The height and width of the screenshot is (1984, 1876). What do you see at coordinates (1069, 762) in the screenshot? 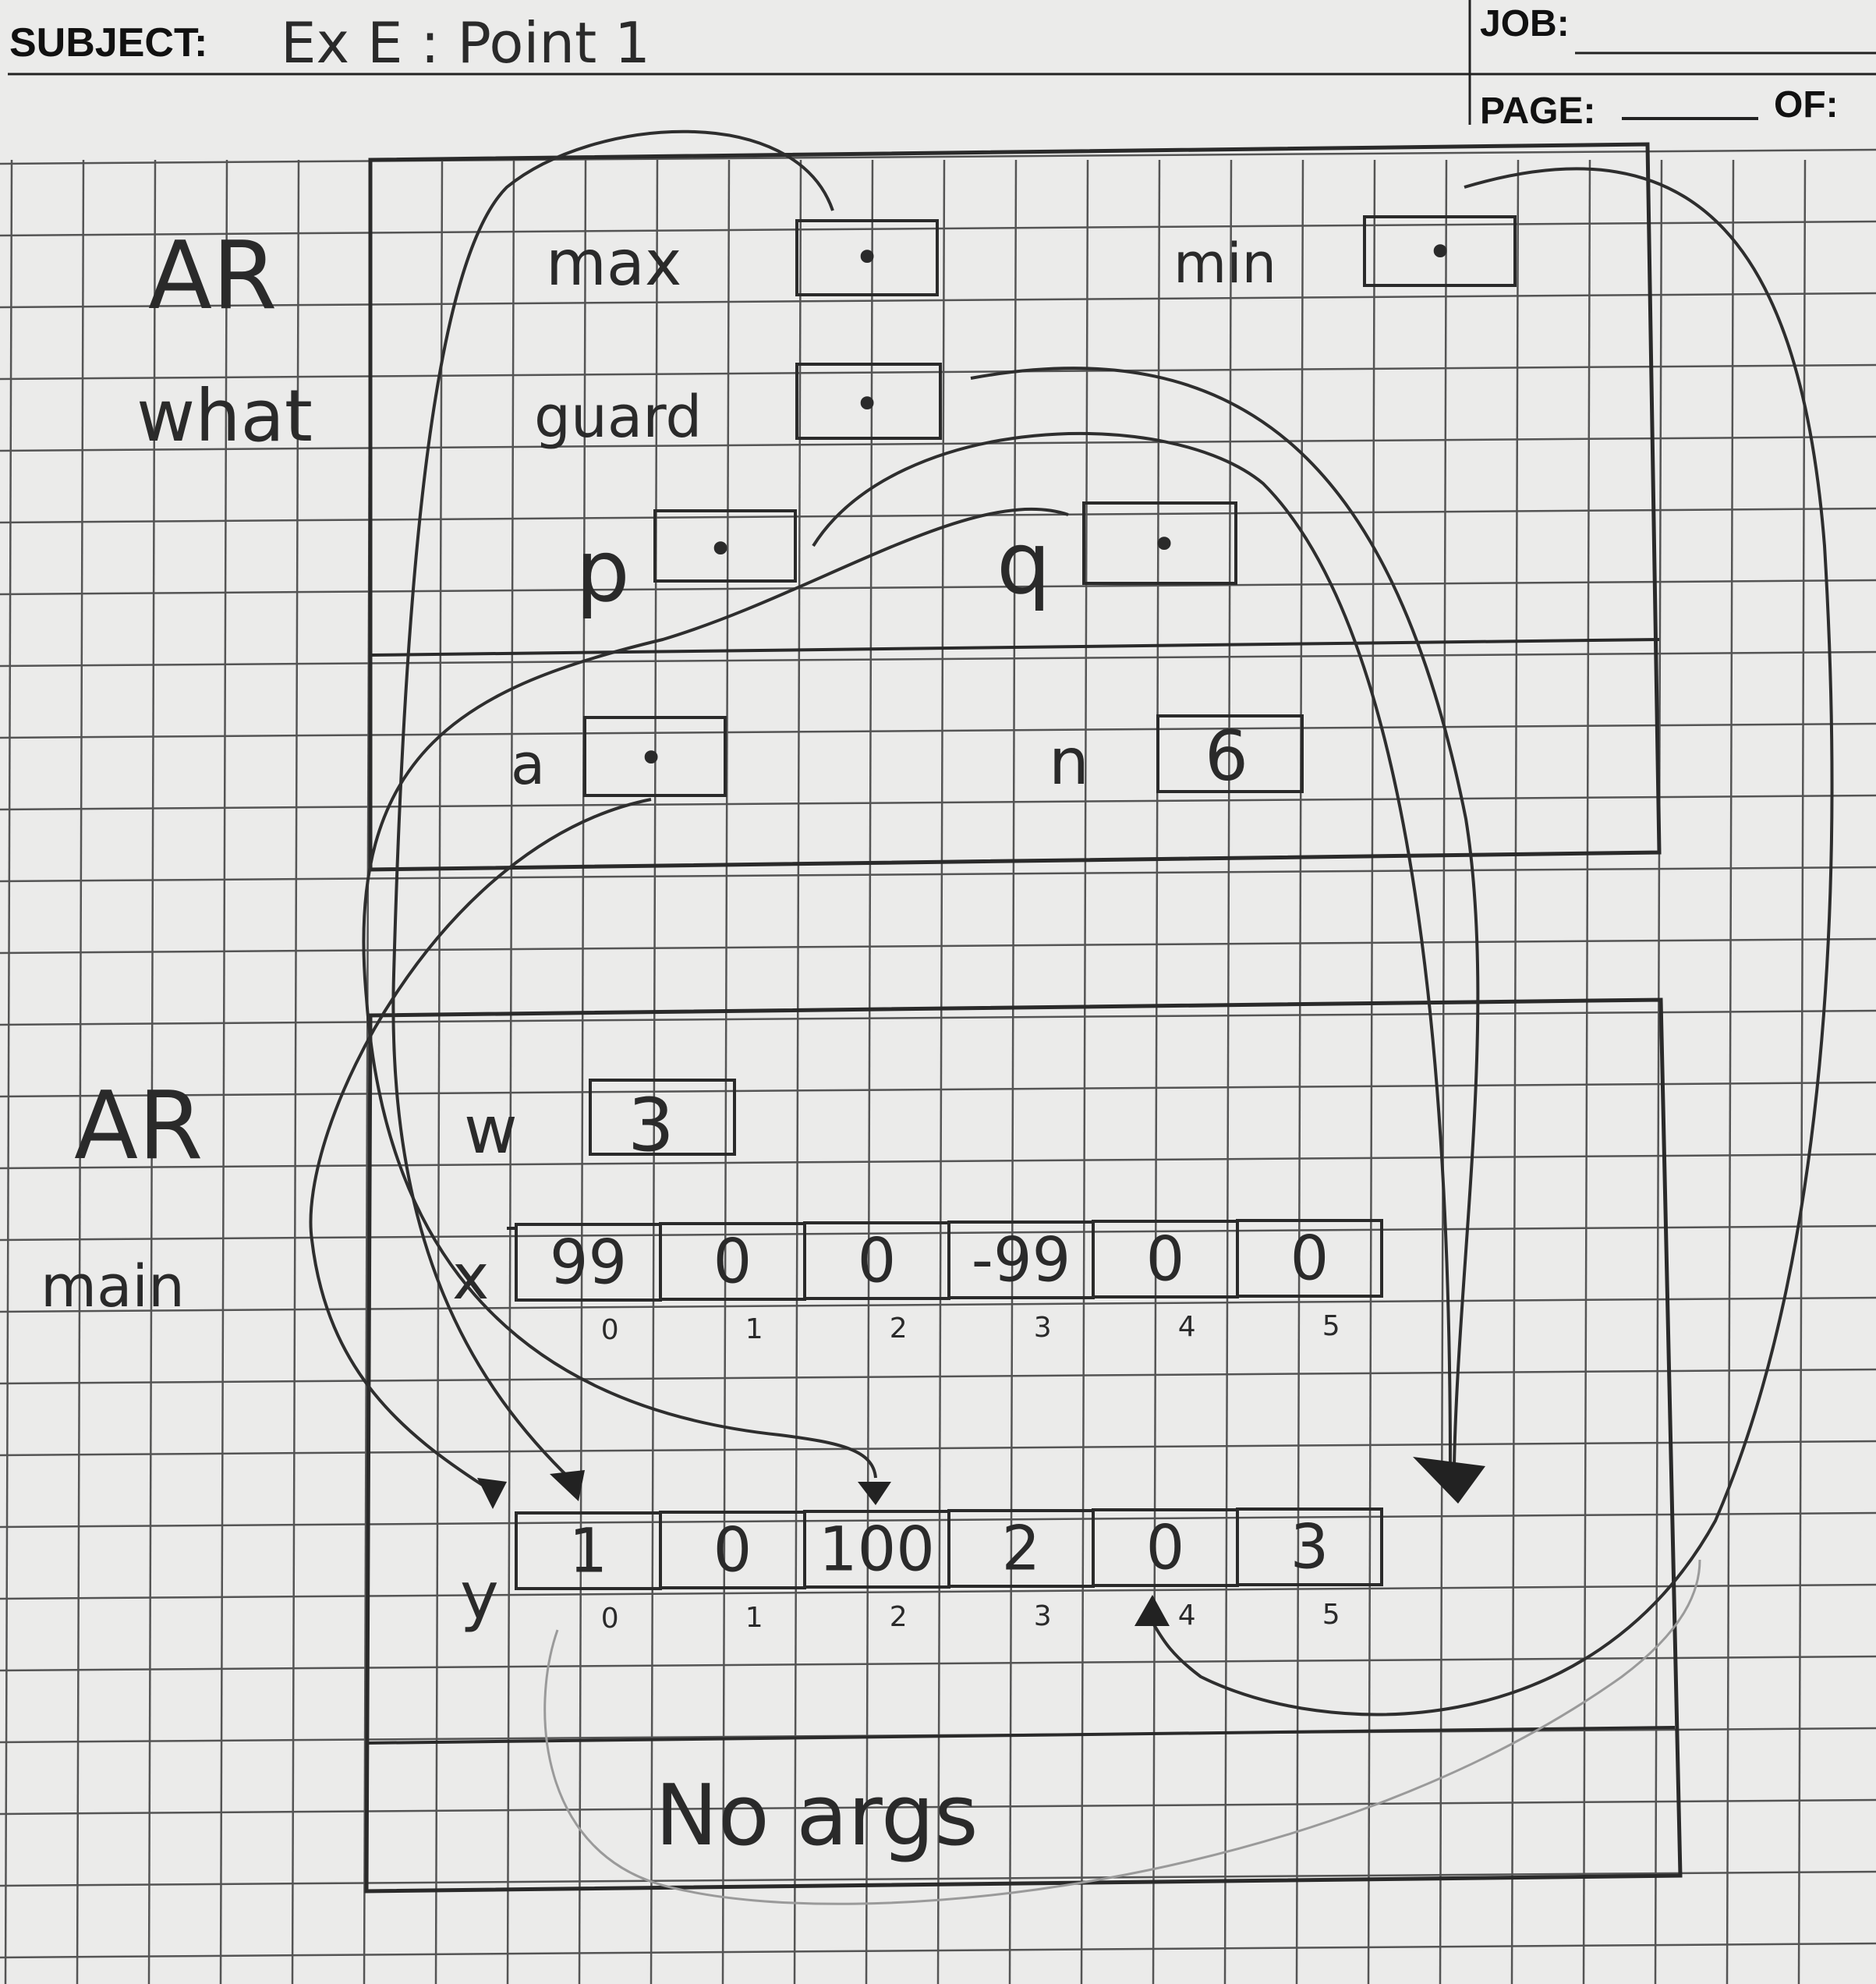
I see `param-n-name: n` at bounding box center [1069, 762].